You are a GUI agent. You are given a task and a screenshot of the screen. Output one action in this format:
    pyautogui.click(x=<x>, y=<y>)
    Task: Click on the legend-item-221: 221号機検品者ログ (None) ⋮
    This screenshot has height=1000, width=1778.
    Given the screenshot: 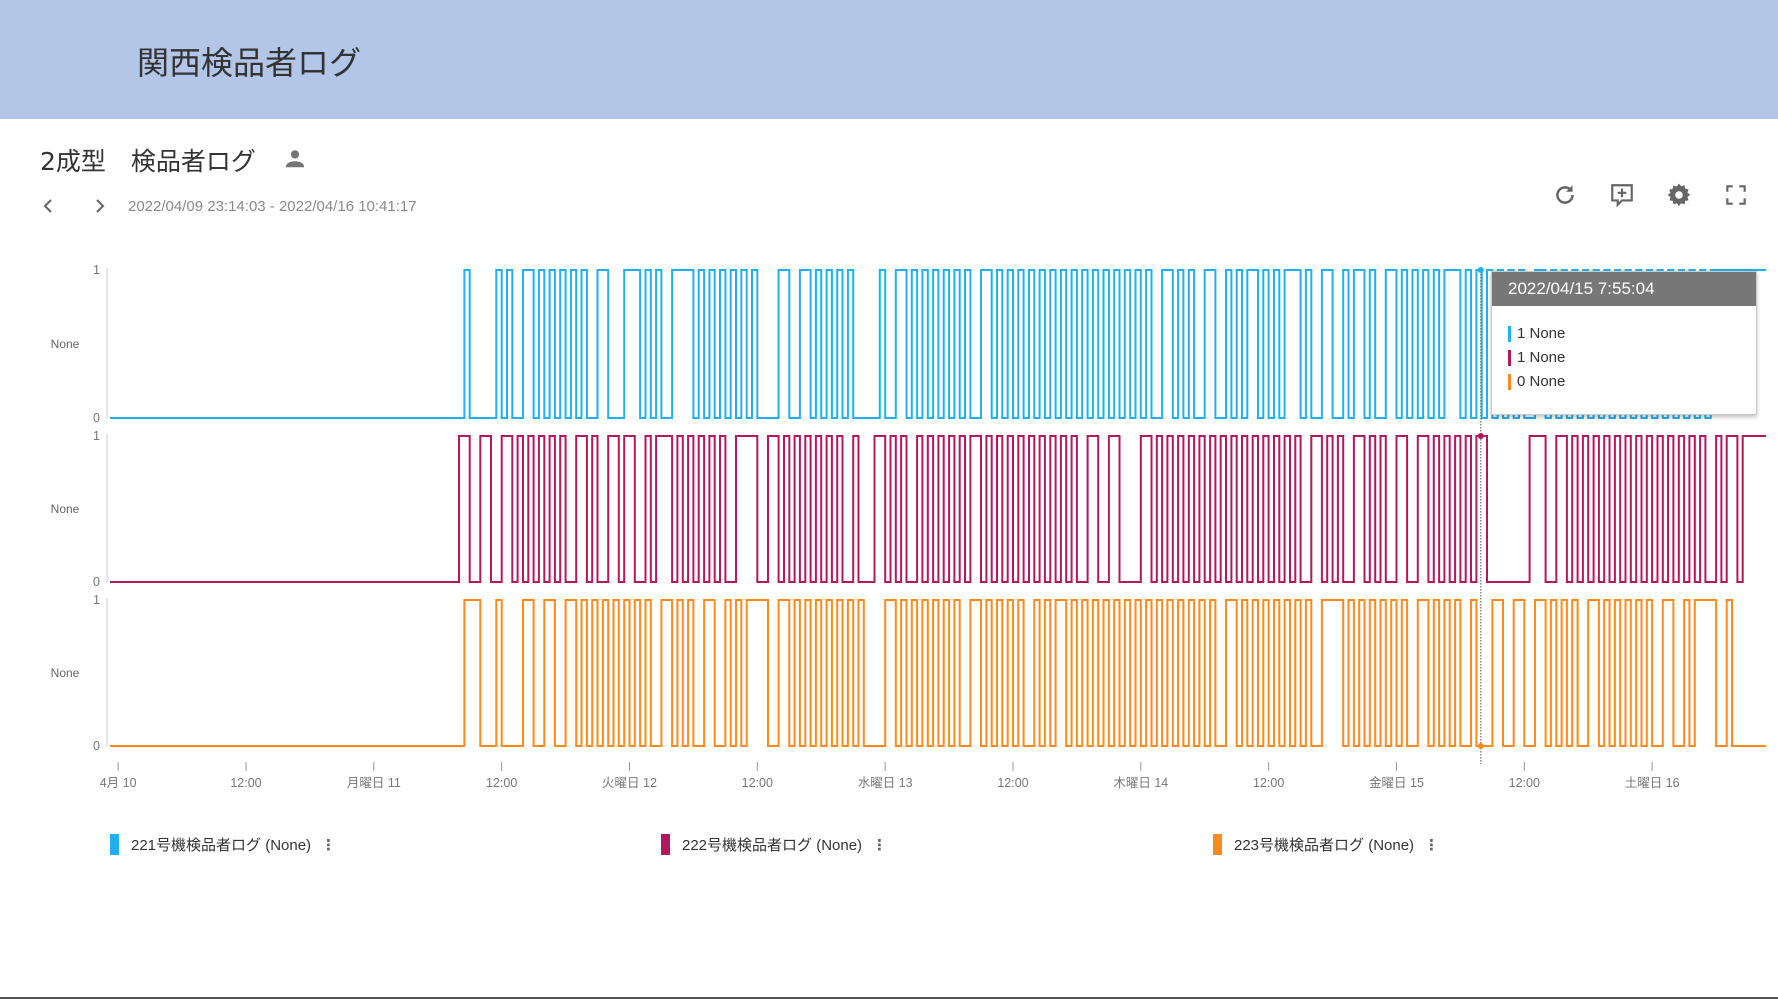 What is the action you would take?
    pyautogui.click(x=223, y=844)
    